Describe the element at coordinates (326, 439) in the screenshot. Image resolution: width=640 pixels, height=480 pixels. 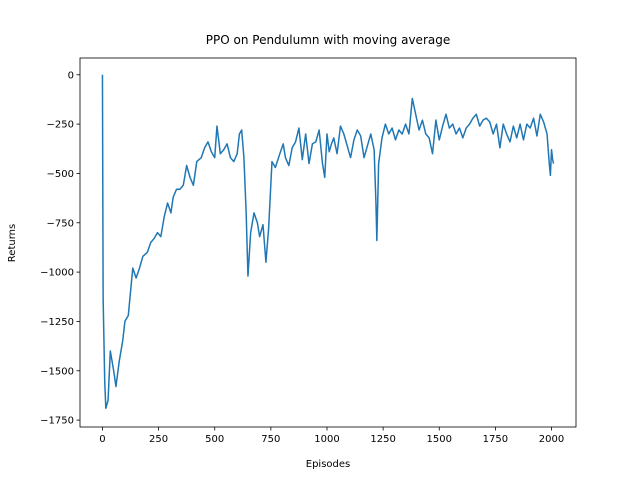
I see `x-tick-label: 1000` at that location.